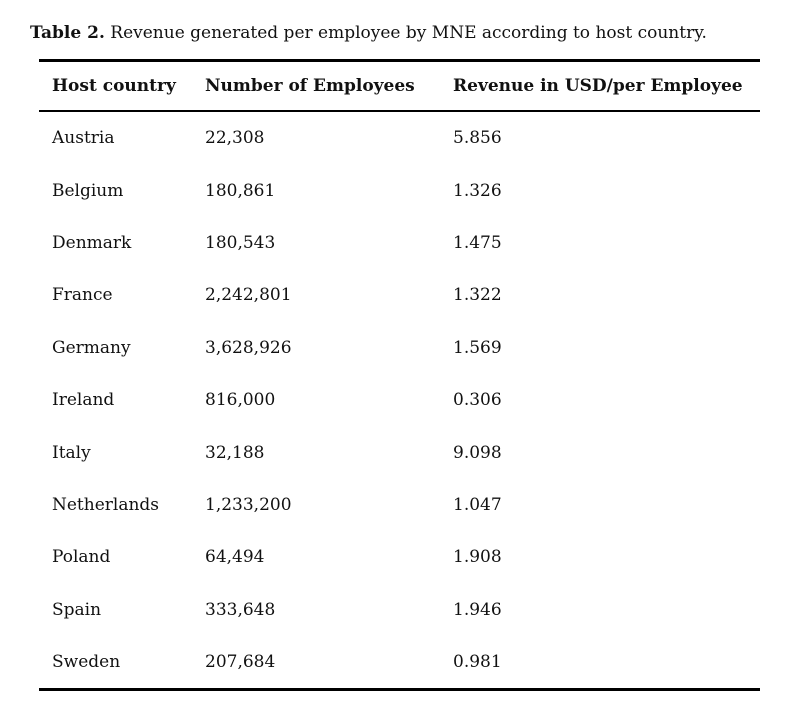 This screenshot has width=788, height=723. What do you see at coordinates (399, 295) in the screenshot?
I see `table-row: France 2,242,801 1.322` at bounding box center [399, 295].